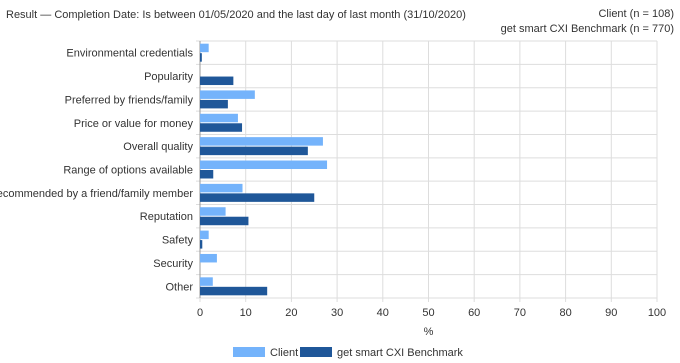  Describe the element at coordinates (587, 29) in the screenshot. I see `benchmark-count: get smart CXI Benchmark (n = 770)` at that location.